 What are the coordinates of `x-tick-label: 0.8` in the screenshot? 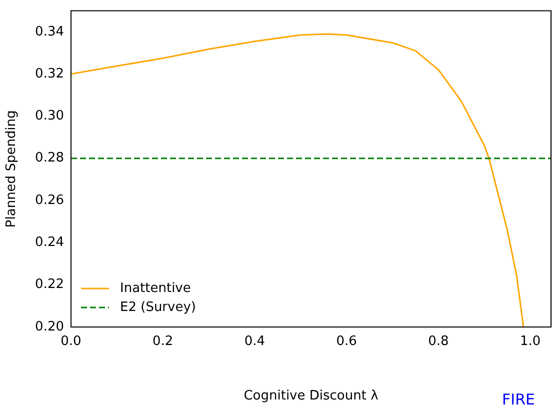 It's located at (438, 342).